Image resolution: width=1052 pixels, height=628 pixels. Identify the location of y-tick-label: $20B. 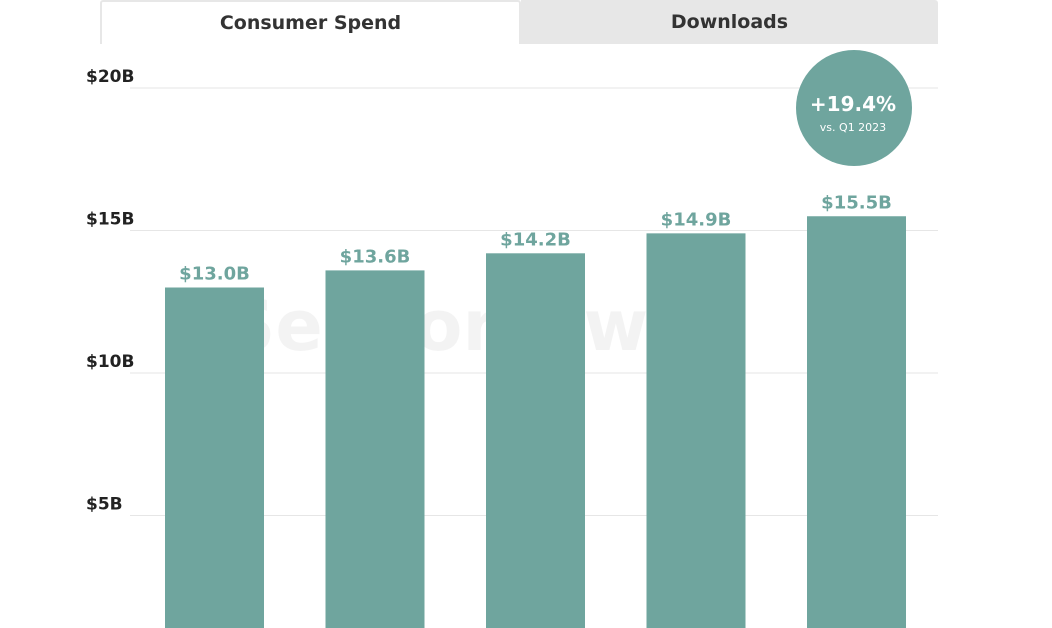
(110, 77).